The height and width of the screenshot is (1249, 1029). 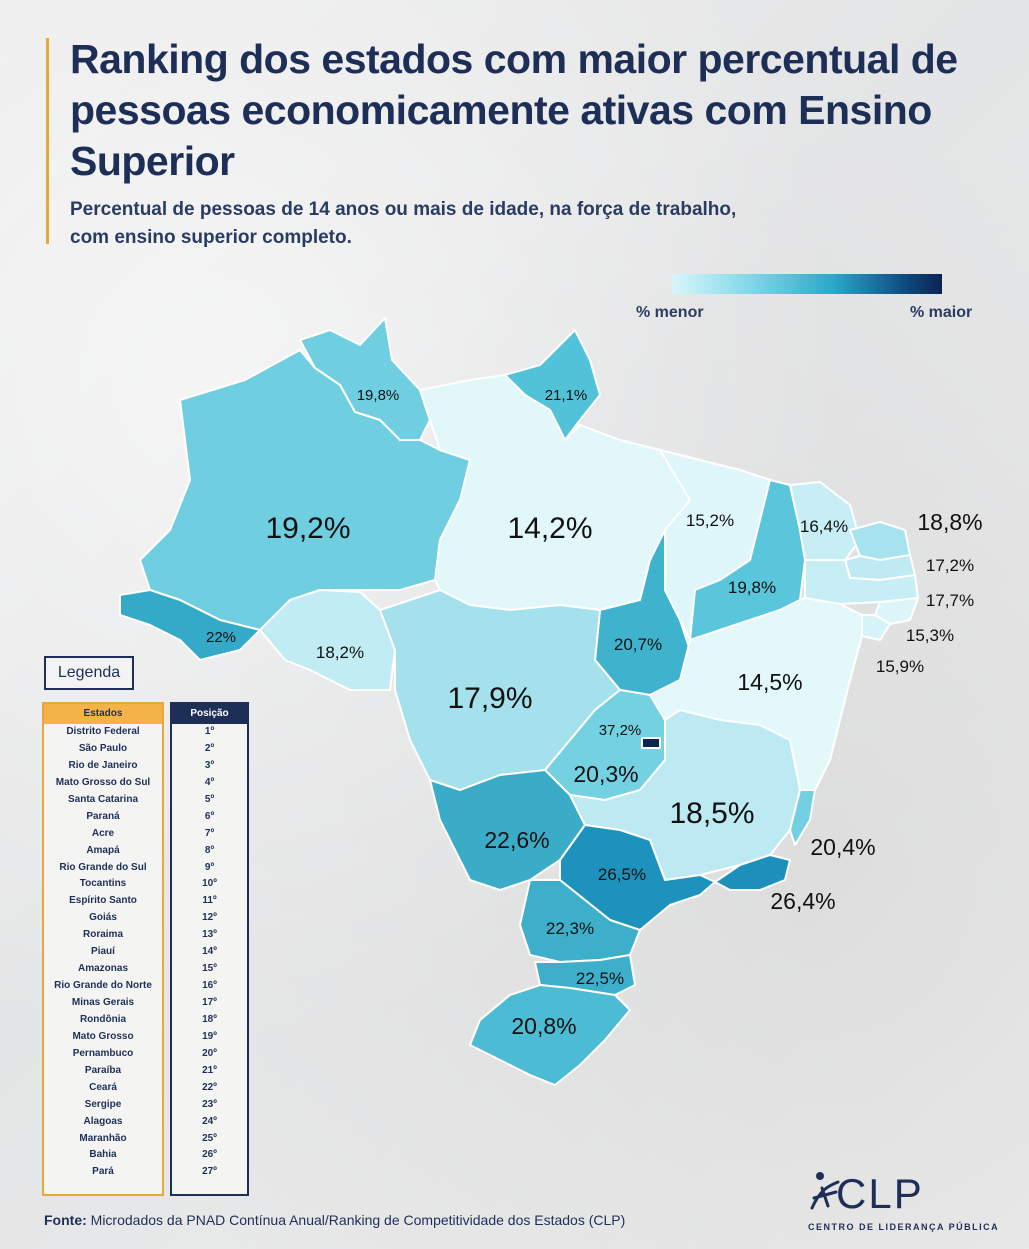 What do you see at coordinates (930, 635) in the screenshot?
I see `label-al: 15,3%` at bounding box center [930, 635].